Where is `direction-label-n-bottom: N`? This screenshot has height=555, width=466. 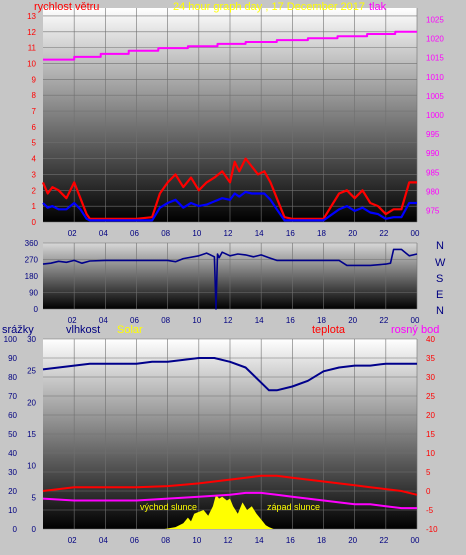 direction-label-n-bottom: N is located at coordinates (440, 311).